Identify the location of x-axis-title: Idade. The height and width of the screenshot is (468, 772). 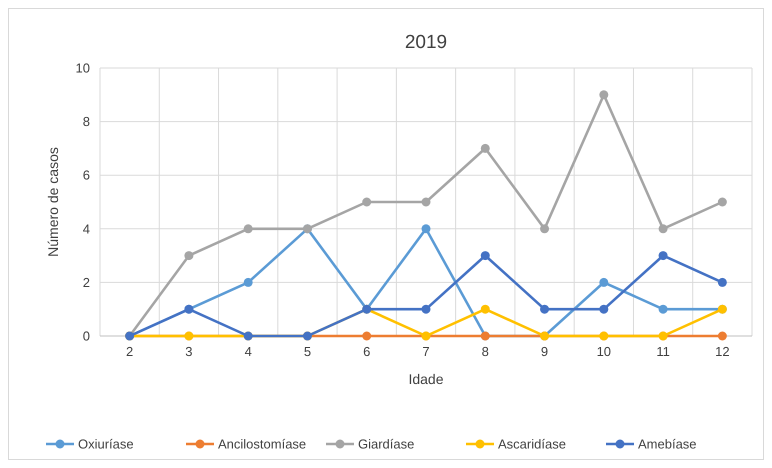
(426, 379).